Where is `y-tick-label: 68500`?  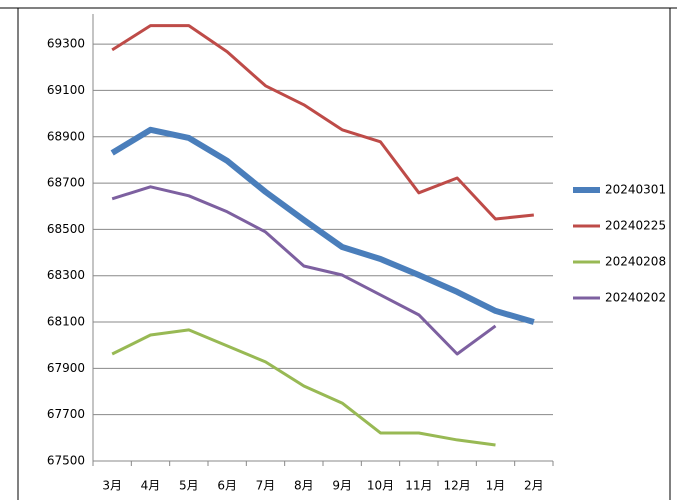 y-tick-label: 68500 is located at coordinates (66, 229).